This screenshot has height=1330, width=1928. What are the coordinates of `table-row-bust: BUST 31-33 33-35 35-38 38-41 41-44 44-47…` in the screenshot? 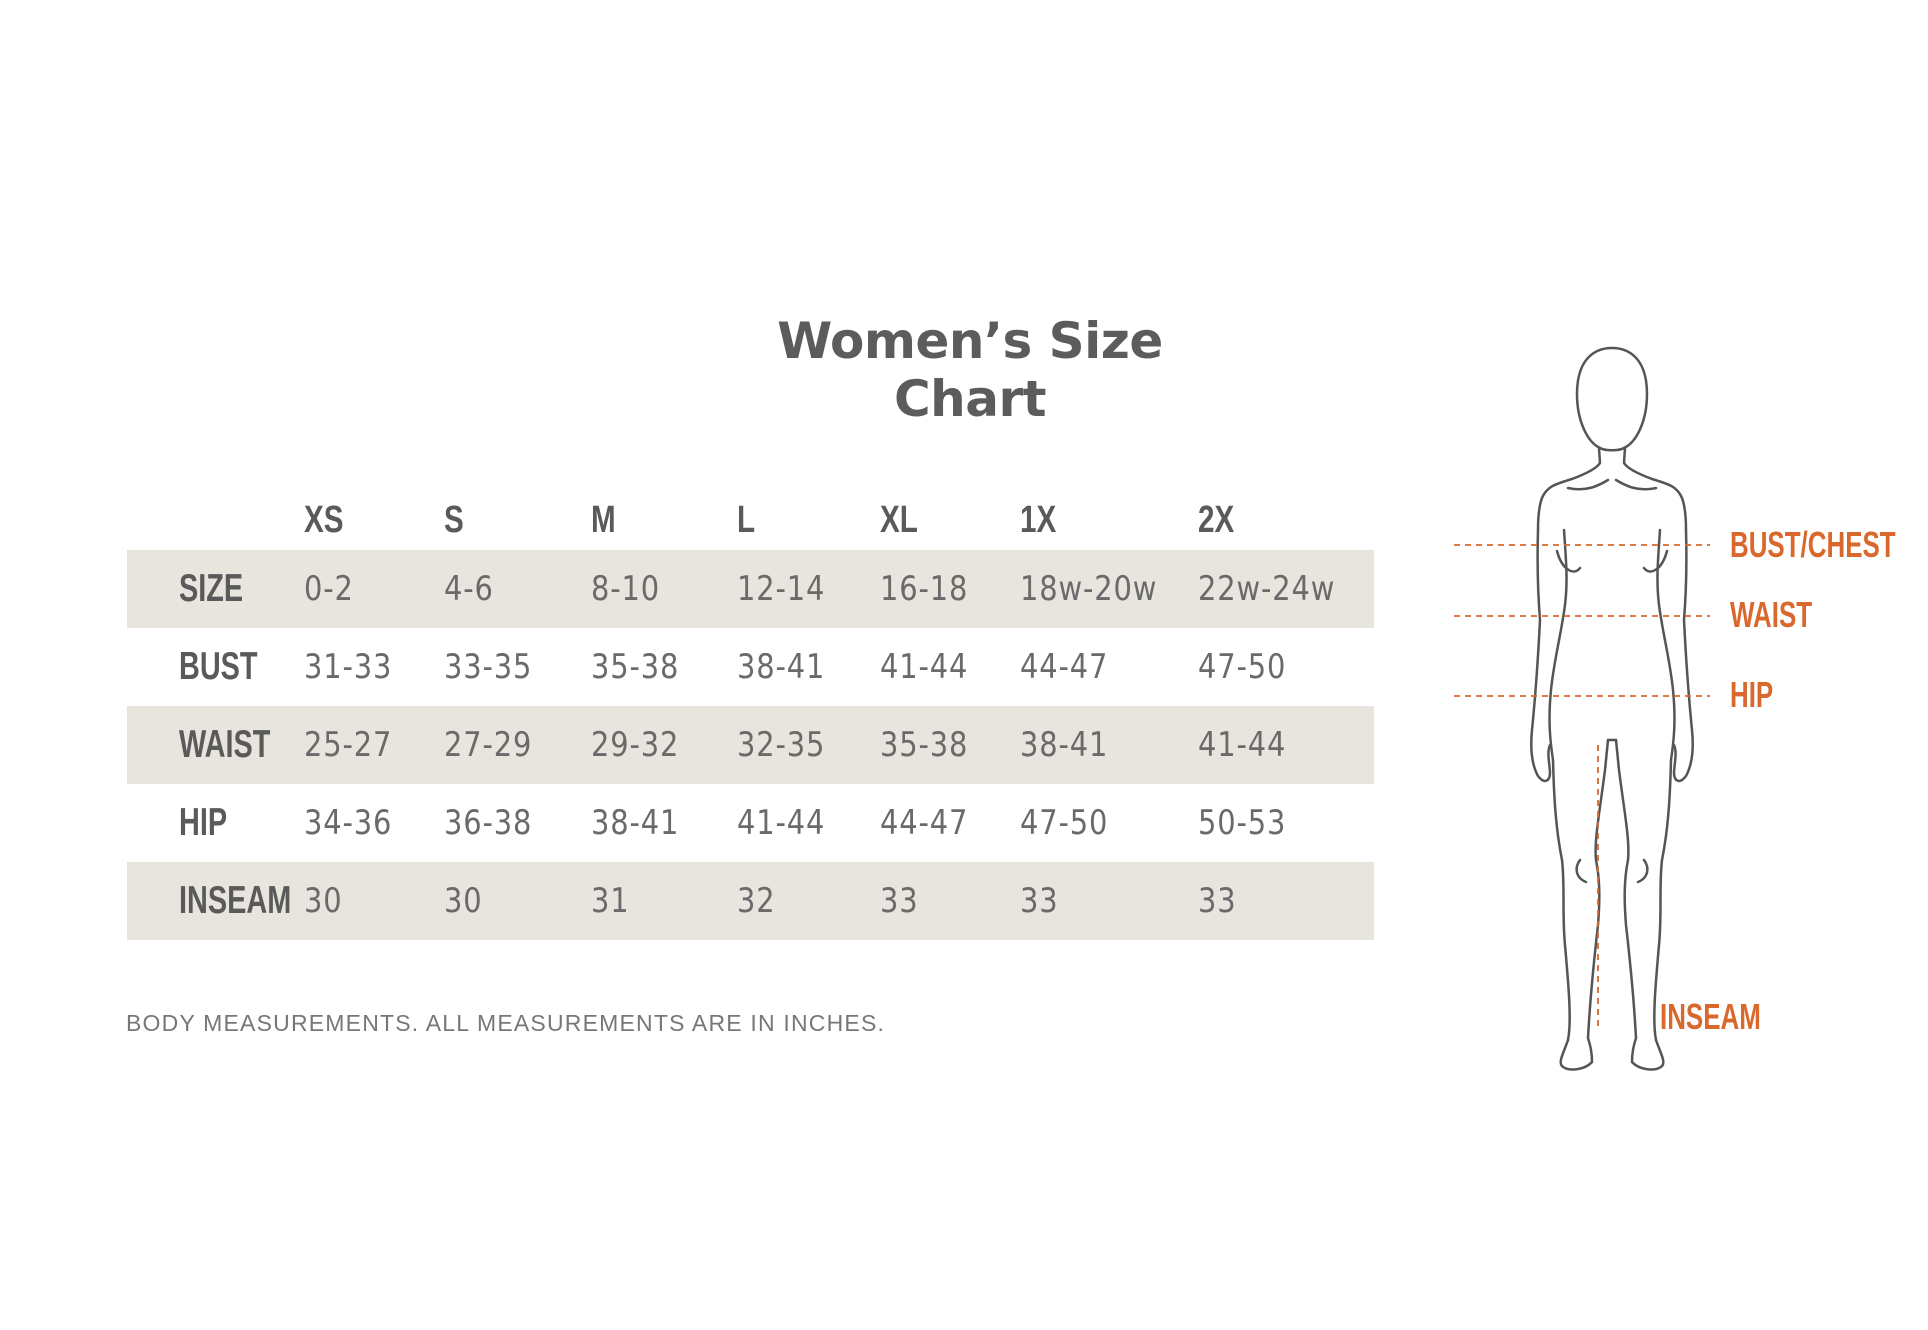 It's located at (750, 667).